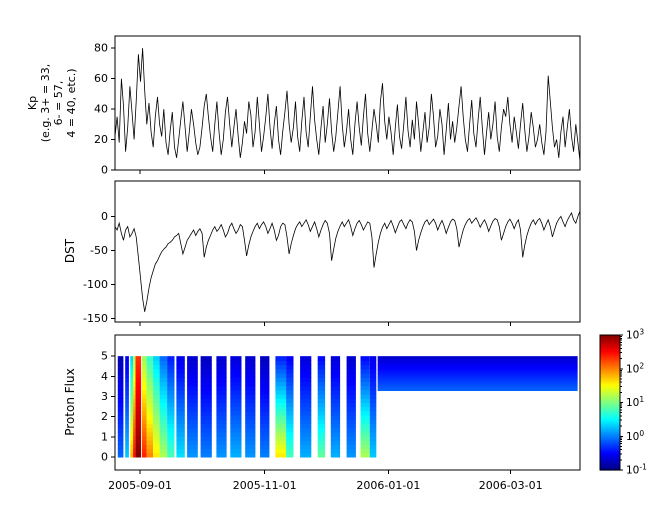  Describe the element at coordinates (95, 318) in the screenshot. I see `y-tick-label: -150` at that location.